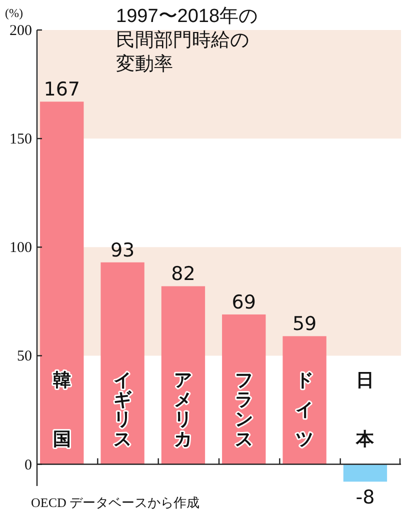 The width and height of the screenshot is (402, 512). I want to click on y-tick-label: 150, so click(21, 140).